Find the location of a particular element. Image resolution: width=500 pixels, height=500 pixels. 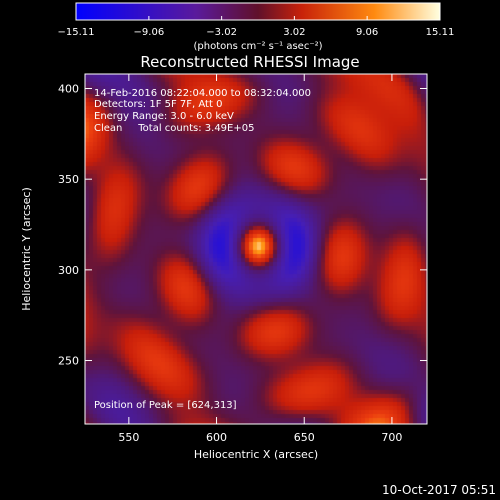

chart-title: Reconstructed RHESSI Image is located at coordinates (249, 62).